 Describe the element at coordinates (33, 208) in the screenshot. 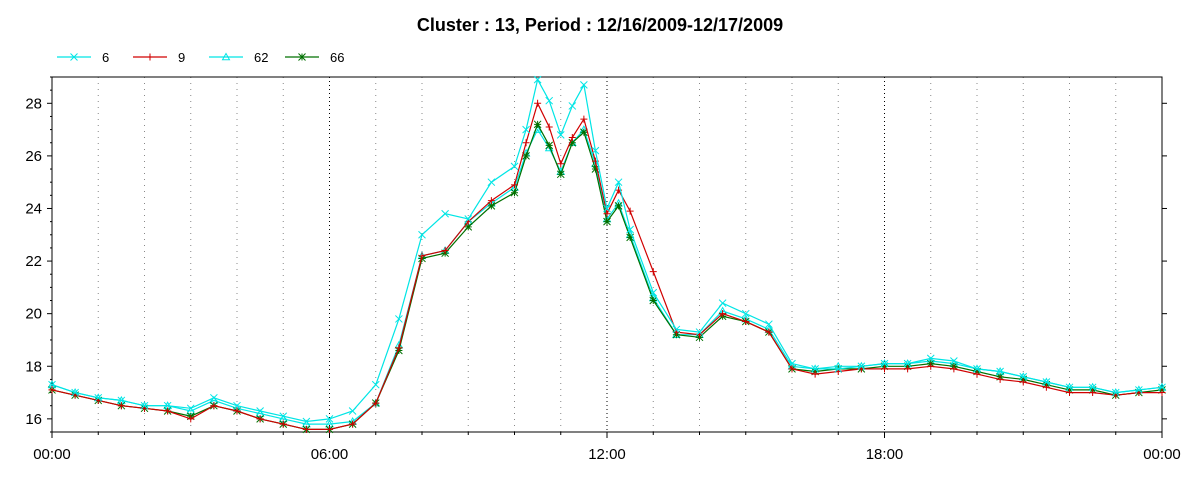

I see `y-tick-label: 24` at that location.